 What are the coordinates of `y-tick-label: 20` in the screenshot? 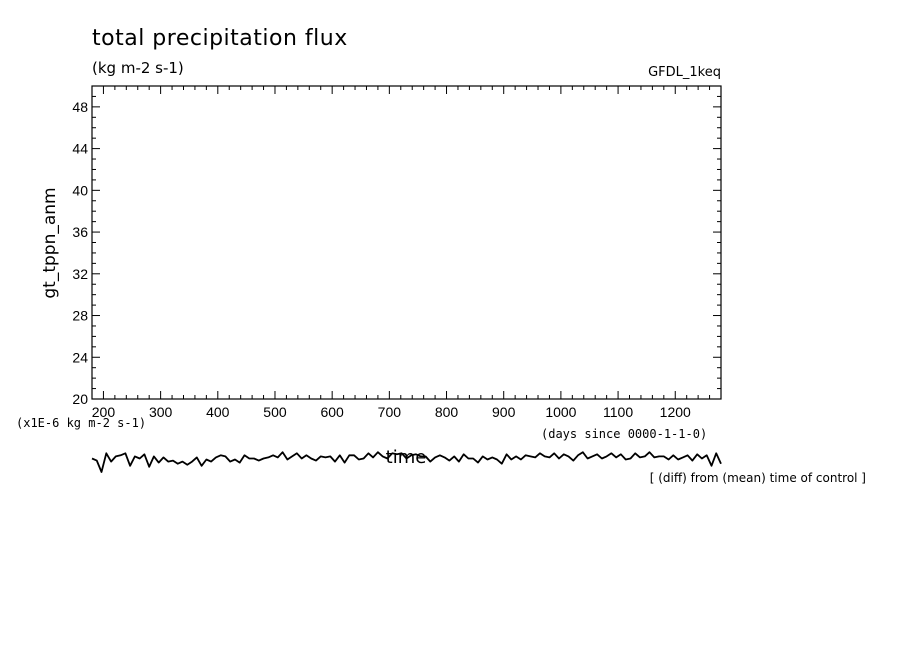 It's located at (80, 399).